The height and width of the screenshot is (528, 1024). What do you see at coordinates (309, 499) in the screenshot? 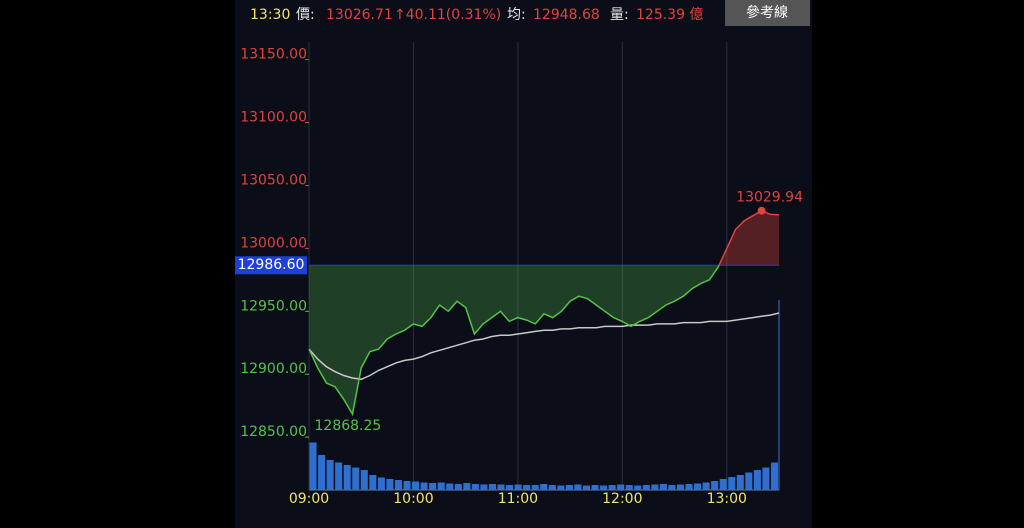
I see `x-tick-label: 09:00` at bounding box center [309, 499].